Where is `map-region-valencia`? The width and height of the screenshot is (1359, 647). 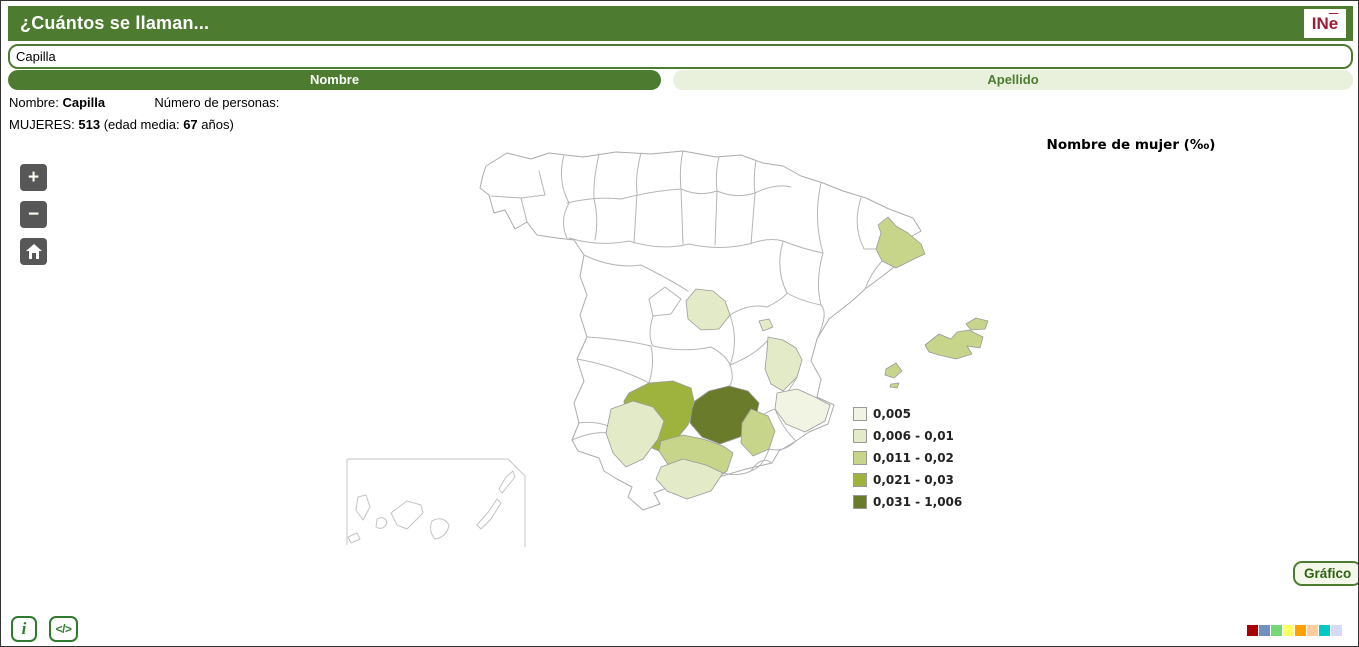
map-region-valencia is located at coordinates (783, 364).